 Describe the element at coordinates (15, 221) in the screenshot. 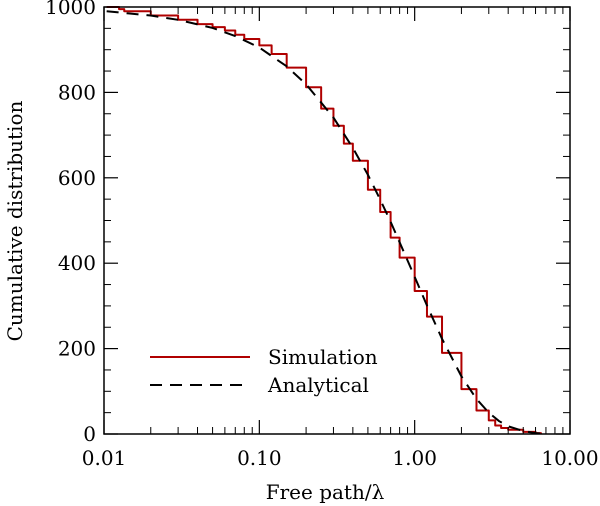

I see `y-axis-label: Cumulative distribution` at that location.